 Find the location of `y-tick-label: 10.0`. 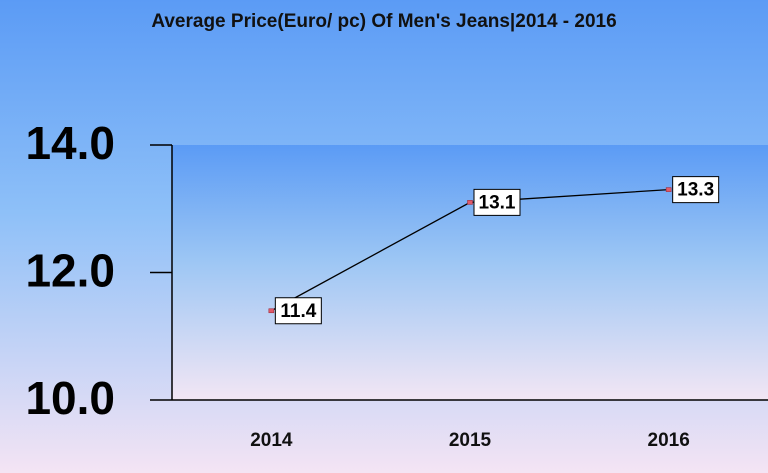

y-tick-label: 10.0 is located at coordinates (70, 398).